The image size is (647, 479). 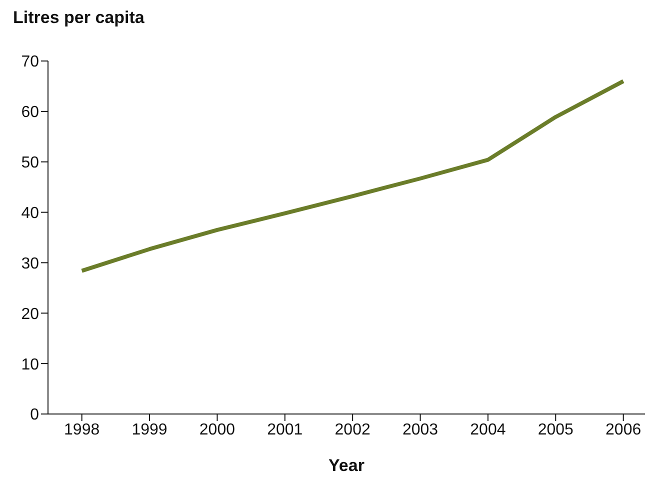 I want to click on chart-title: Litres per capita, so click(x=78, y=18).